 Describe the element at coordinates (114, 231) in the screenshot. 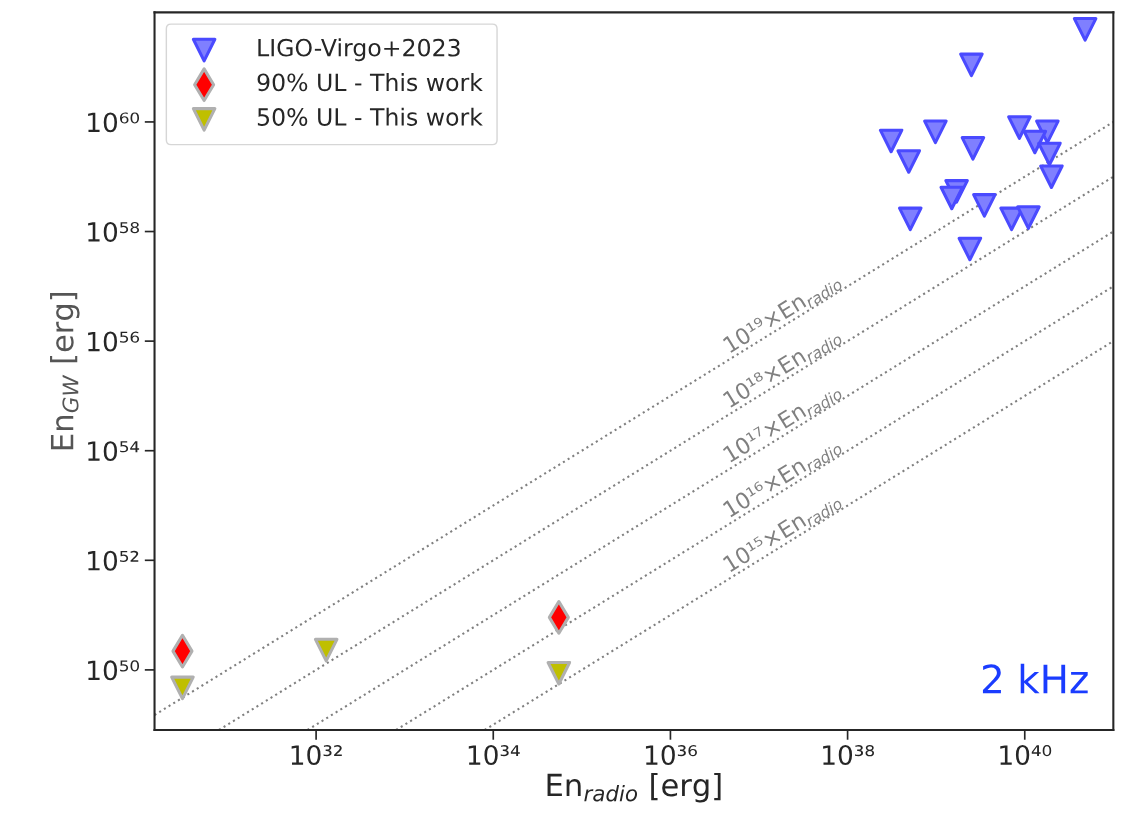

I see `y-tick-label: 10⁵⁸` at that location.